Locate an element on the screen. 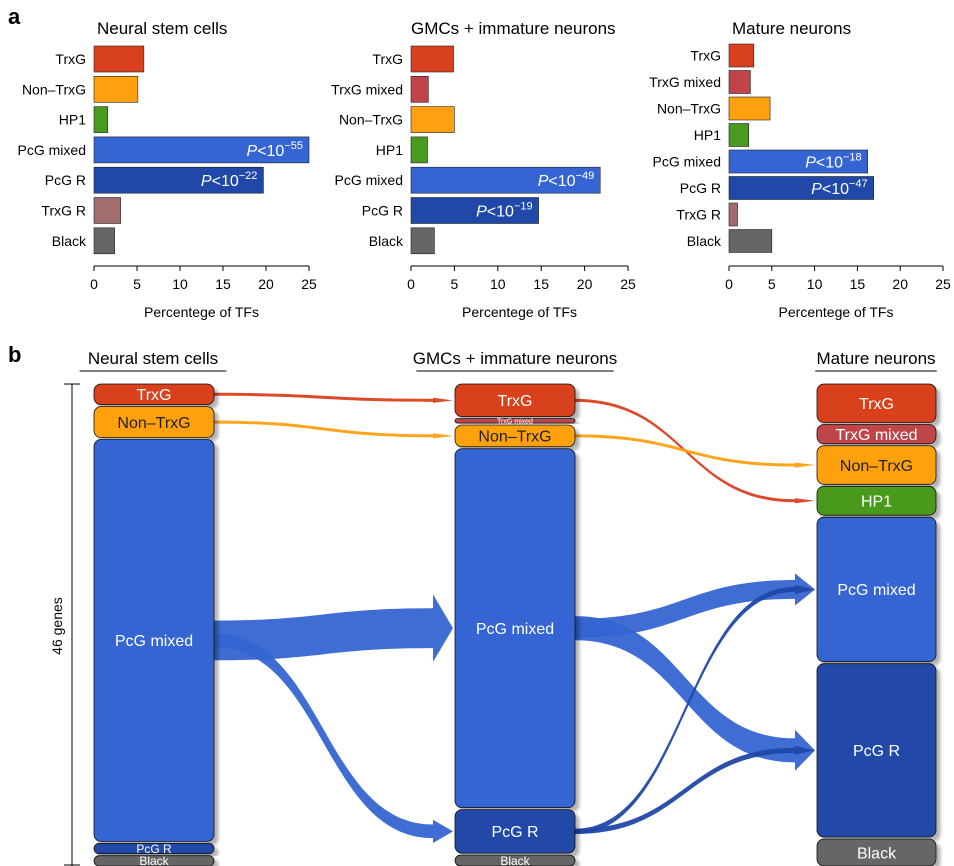 Image resolution: width=954 pixels, height=866 pixels. total-genes-label: 46 genes is located at coordinates (57, 626).